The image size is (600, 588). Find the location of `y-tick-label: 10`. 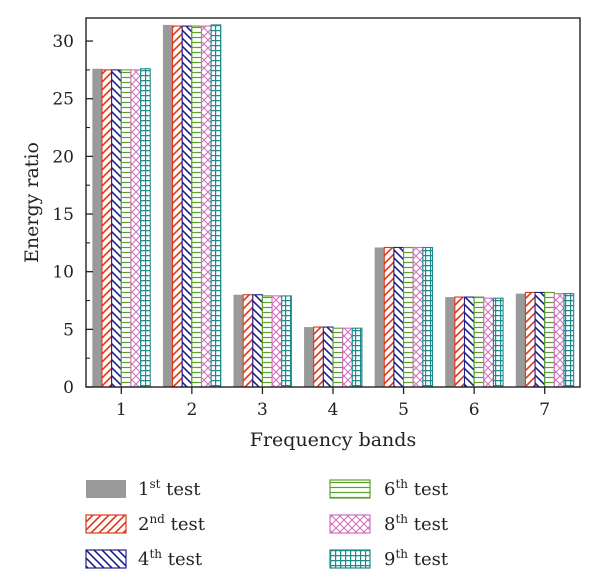

y-tick-label: 10 is located at coordinates (63, 273).